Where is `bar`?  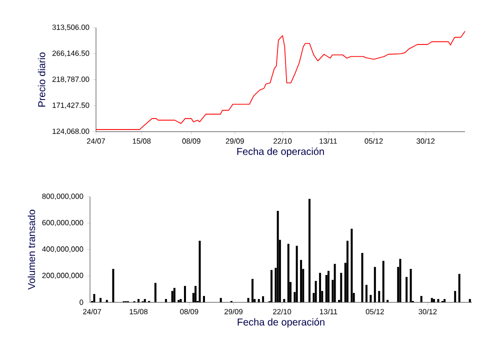
bar is located at coordinates (195, 294).